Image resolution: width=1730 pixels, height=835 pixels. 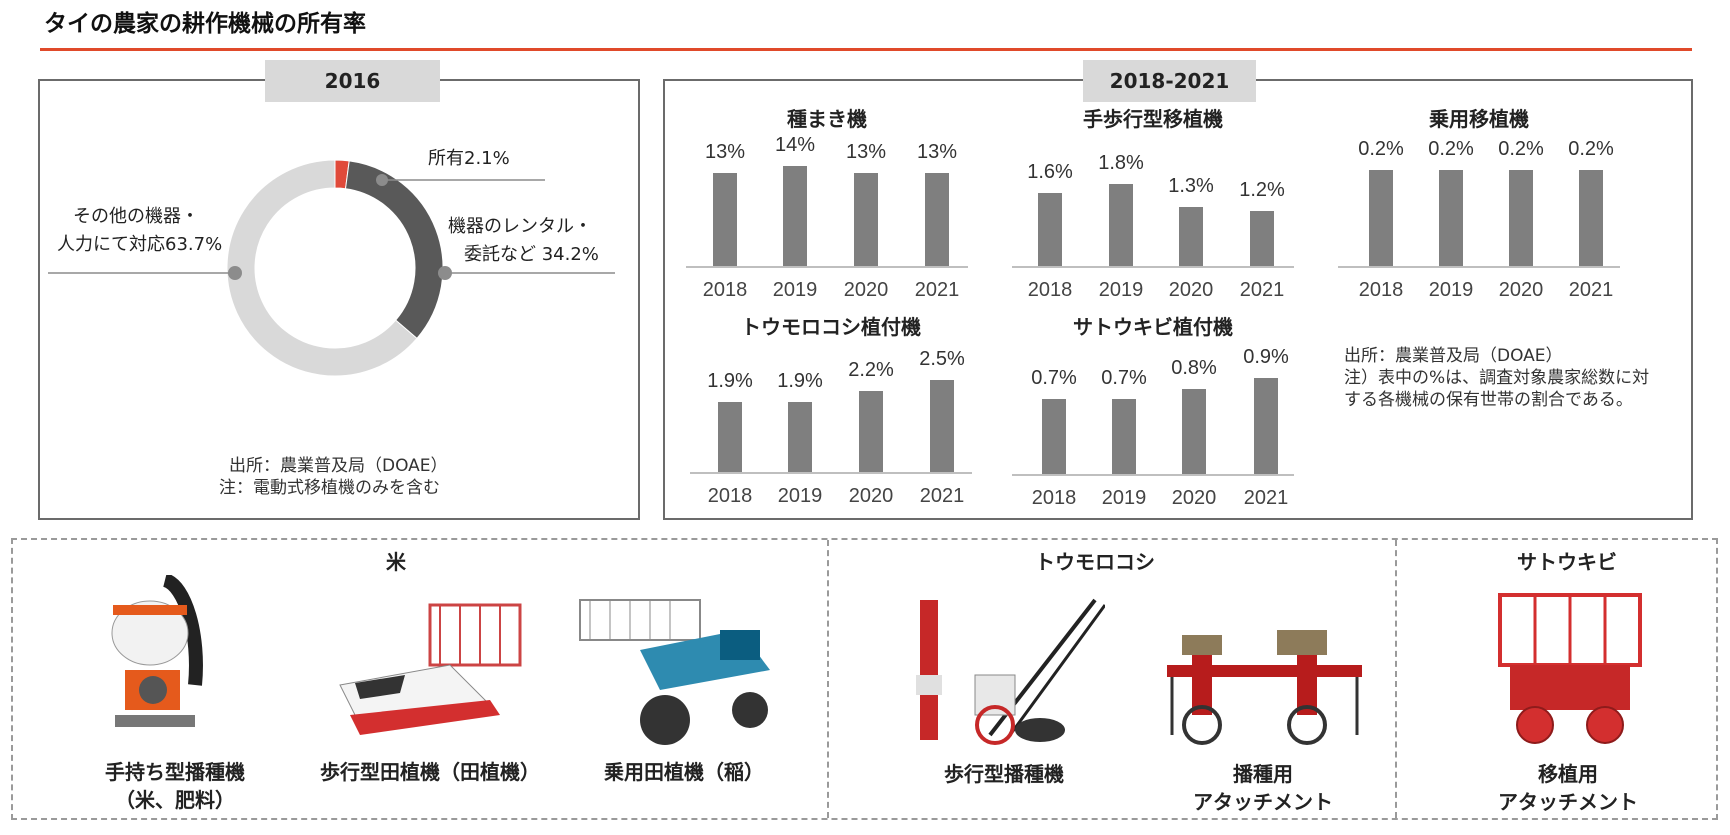 What do you see at coordinates (329, 488) in the screenshot?
I see `note-footnote-2016: 注：電動式移植機のみを含む` at bounding box center [329, 488].